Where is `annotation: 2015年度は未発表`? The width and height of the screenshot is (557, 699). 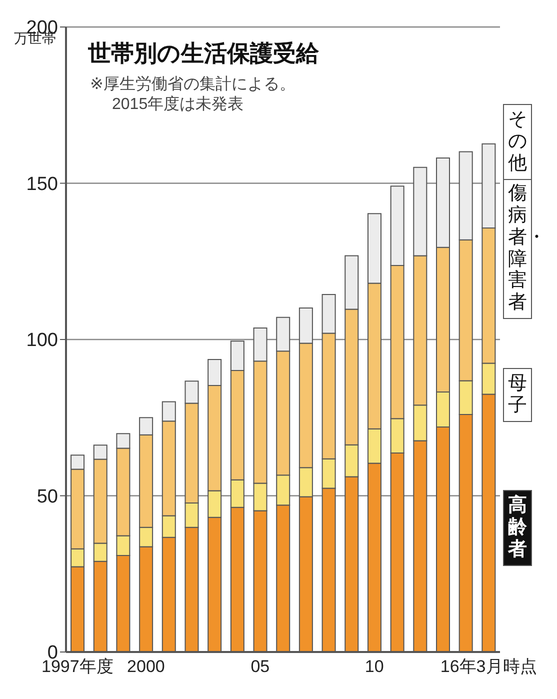
annotation: 2015年度は未発表 is located at coordinates (178, 104).